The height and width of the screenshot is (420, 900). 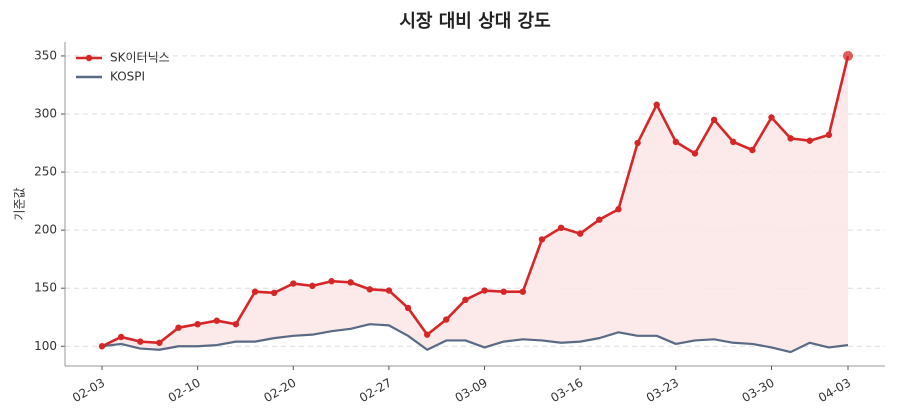 I want to click on x-tick-label: 03-23, so click(x=662, y=391).